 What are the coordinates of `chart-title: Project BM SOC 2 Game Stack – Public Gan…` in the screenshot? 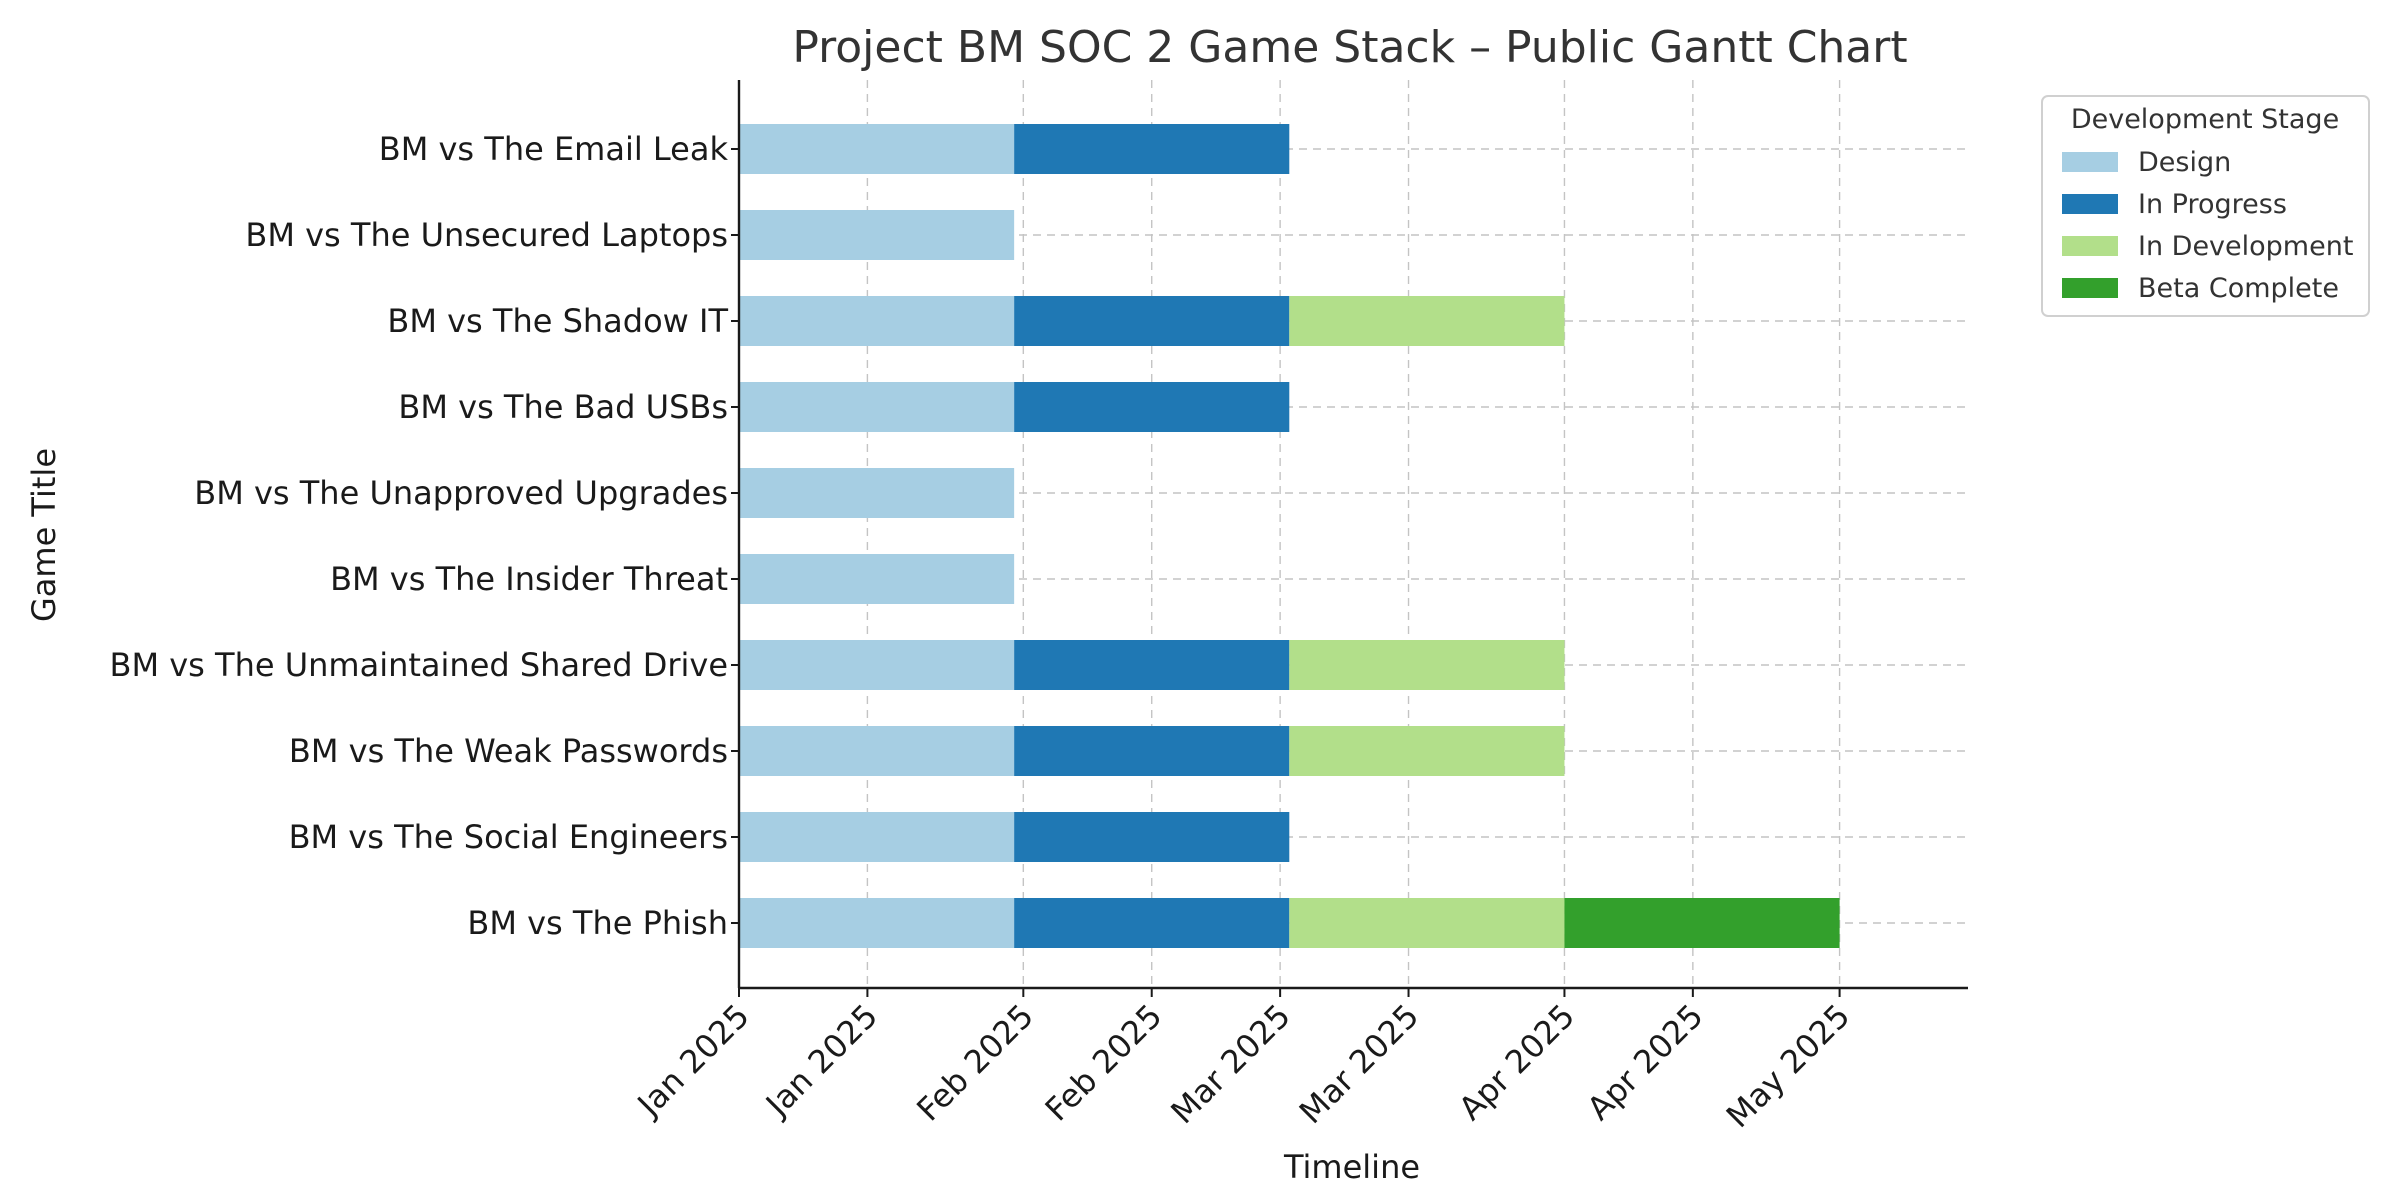 It's located at (1349, 47).